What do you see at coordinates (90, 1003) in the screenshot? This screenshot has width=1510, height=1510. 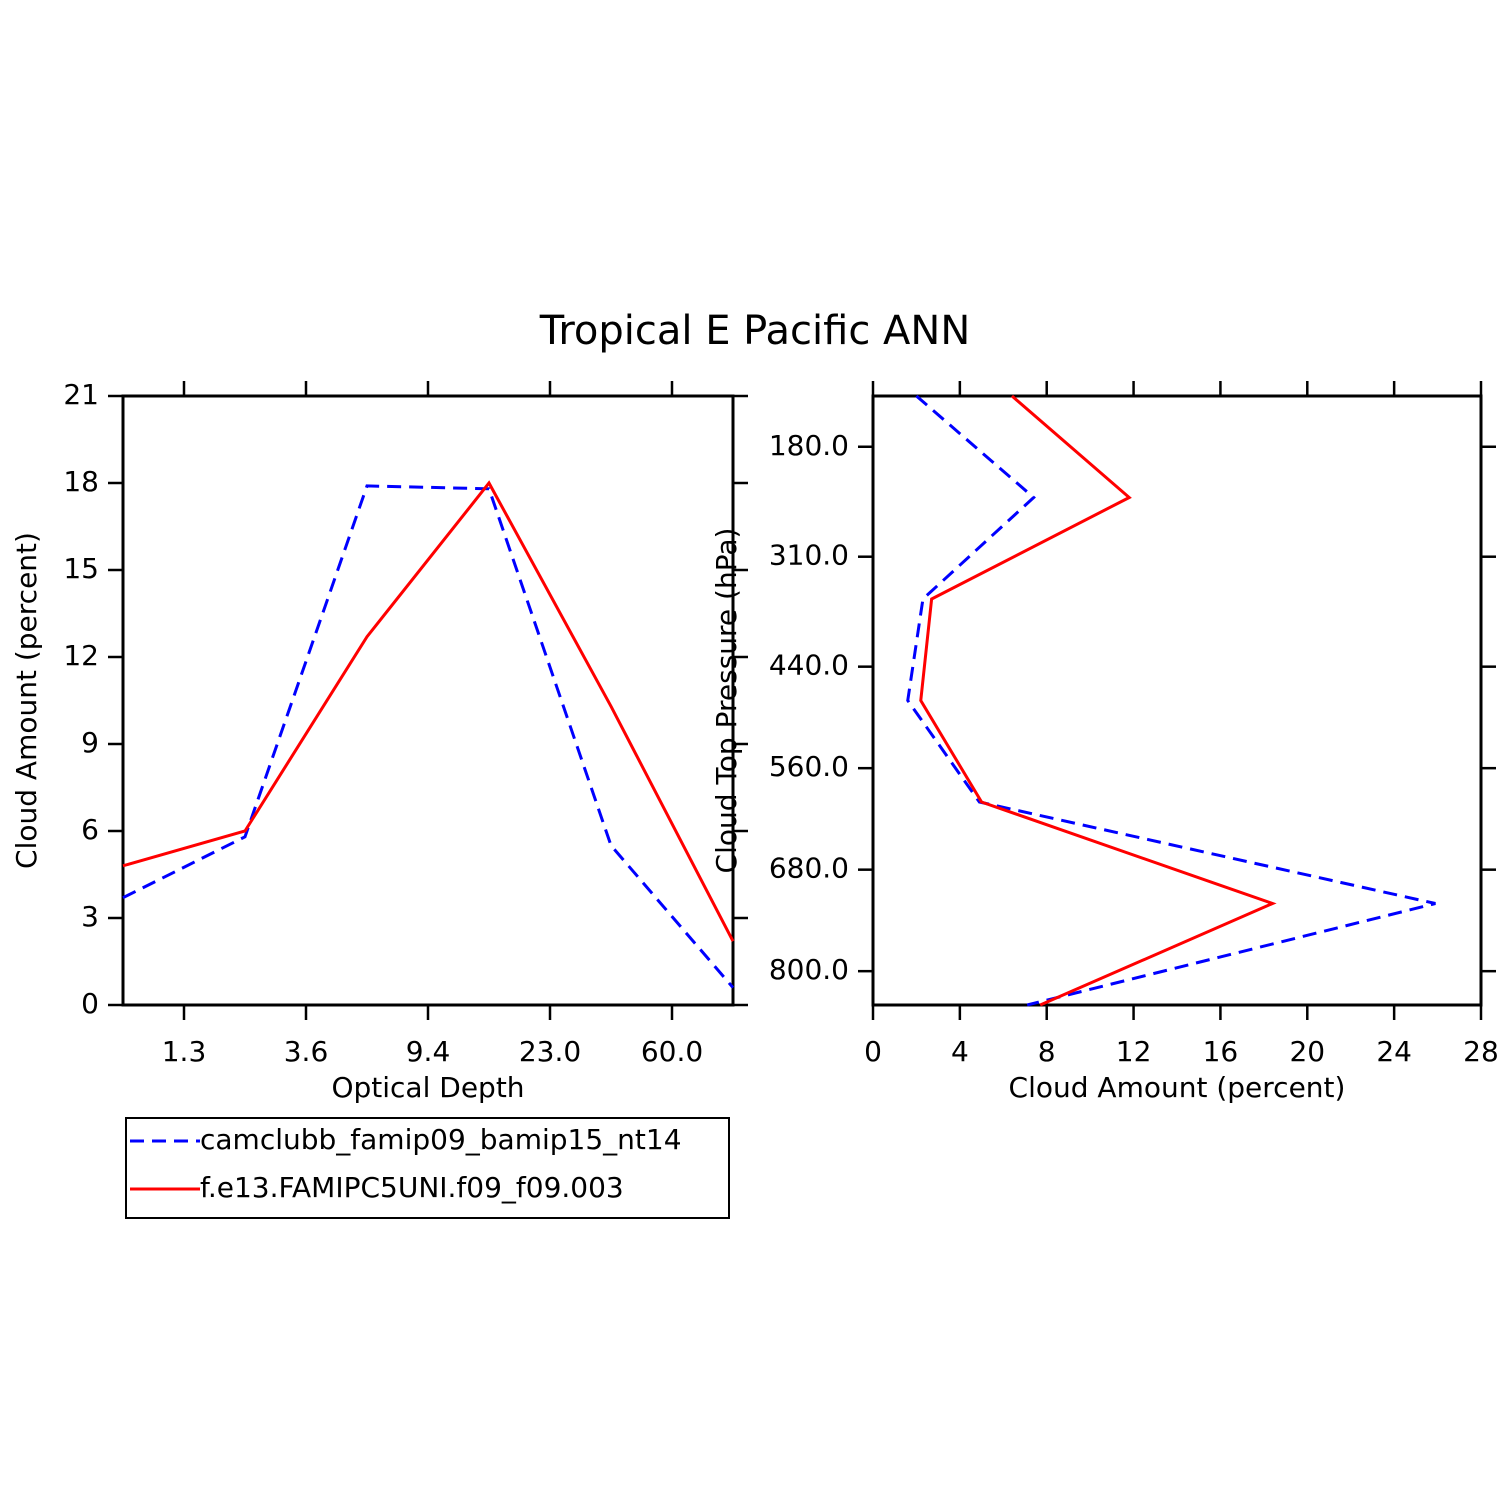 I see `y-tick-label: 0` at bounding box center [90, 1003].